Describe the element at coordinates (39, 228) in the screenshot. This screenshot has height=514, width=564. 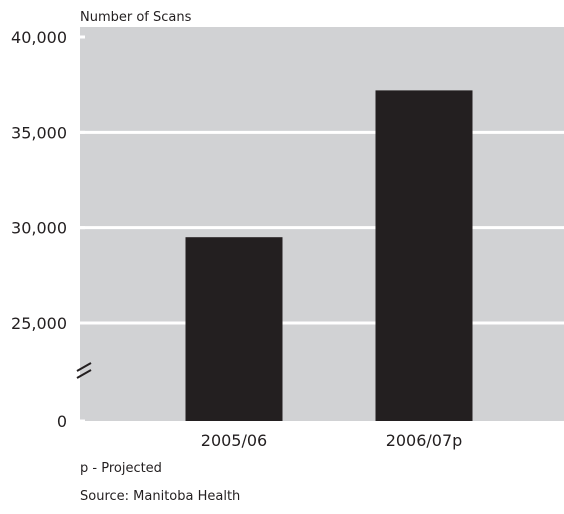
I see `y-tick-label: 30,000` at that location.